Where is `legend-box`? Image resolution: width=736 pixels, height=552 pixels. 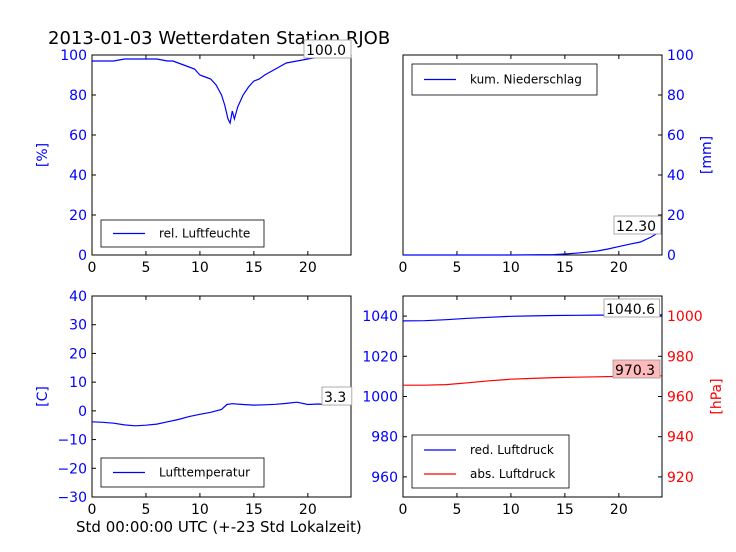
legend-box is located at coordinates (490, 461).